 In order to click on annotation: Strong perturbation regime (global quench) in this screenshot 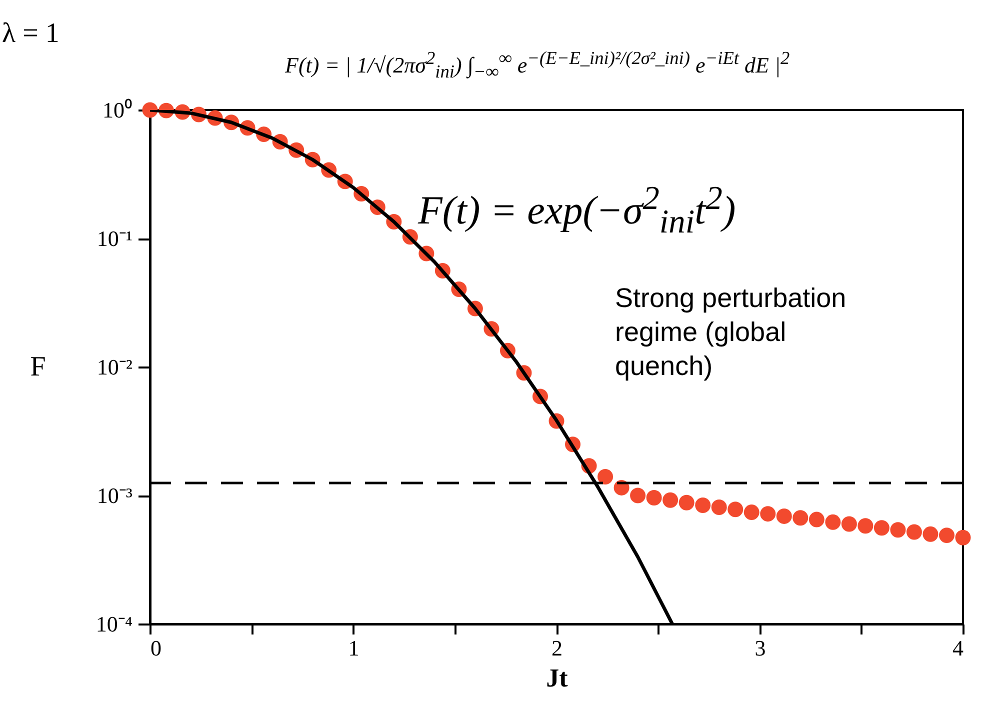, I will do `click(731, 332)`.